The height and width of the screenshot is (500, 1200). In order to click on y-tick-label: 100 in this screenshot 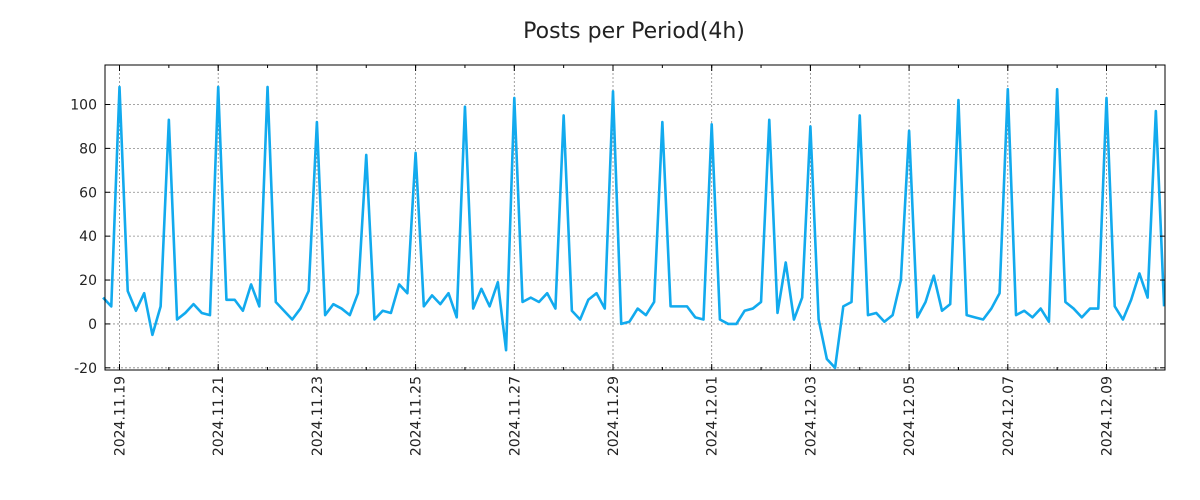, I will do `click(83, 105)`.